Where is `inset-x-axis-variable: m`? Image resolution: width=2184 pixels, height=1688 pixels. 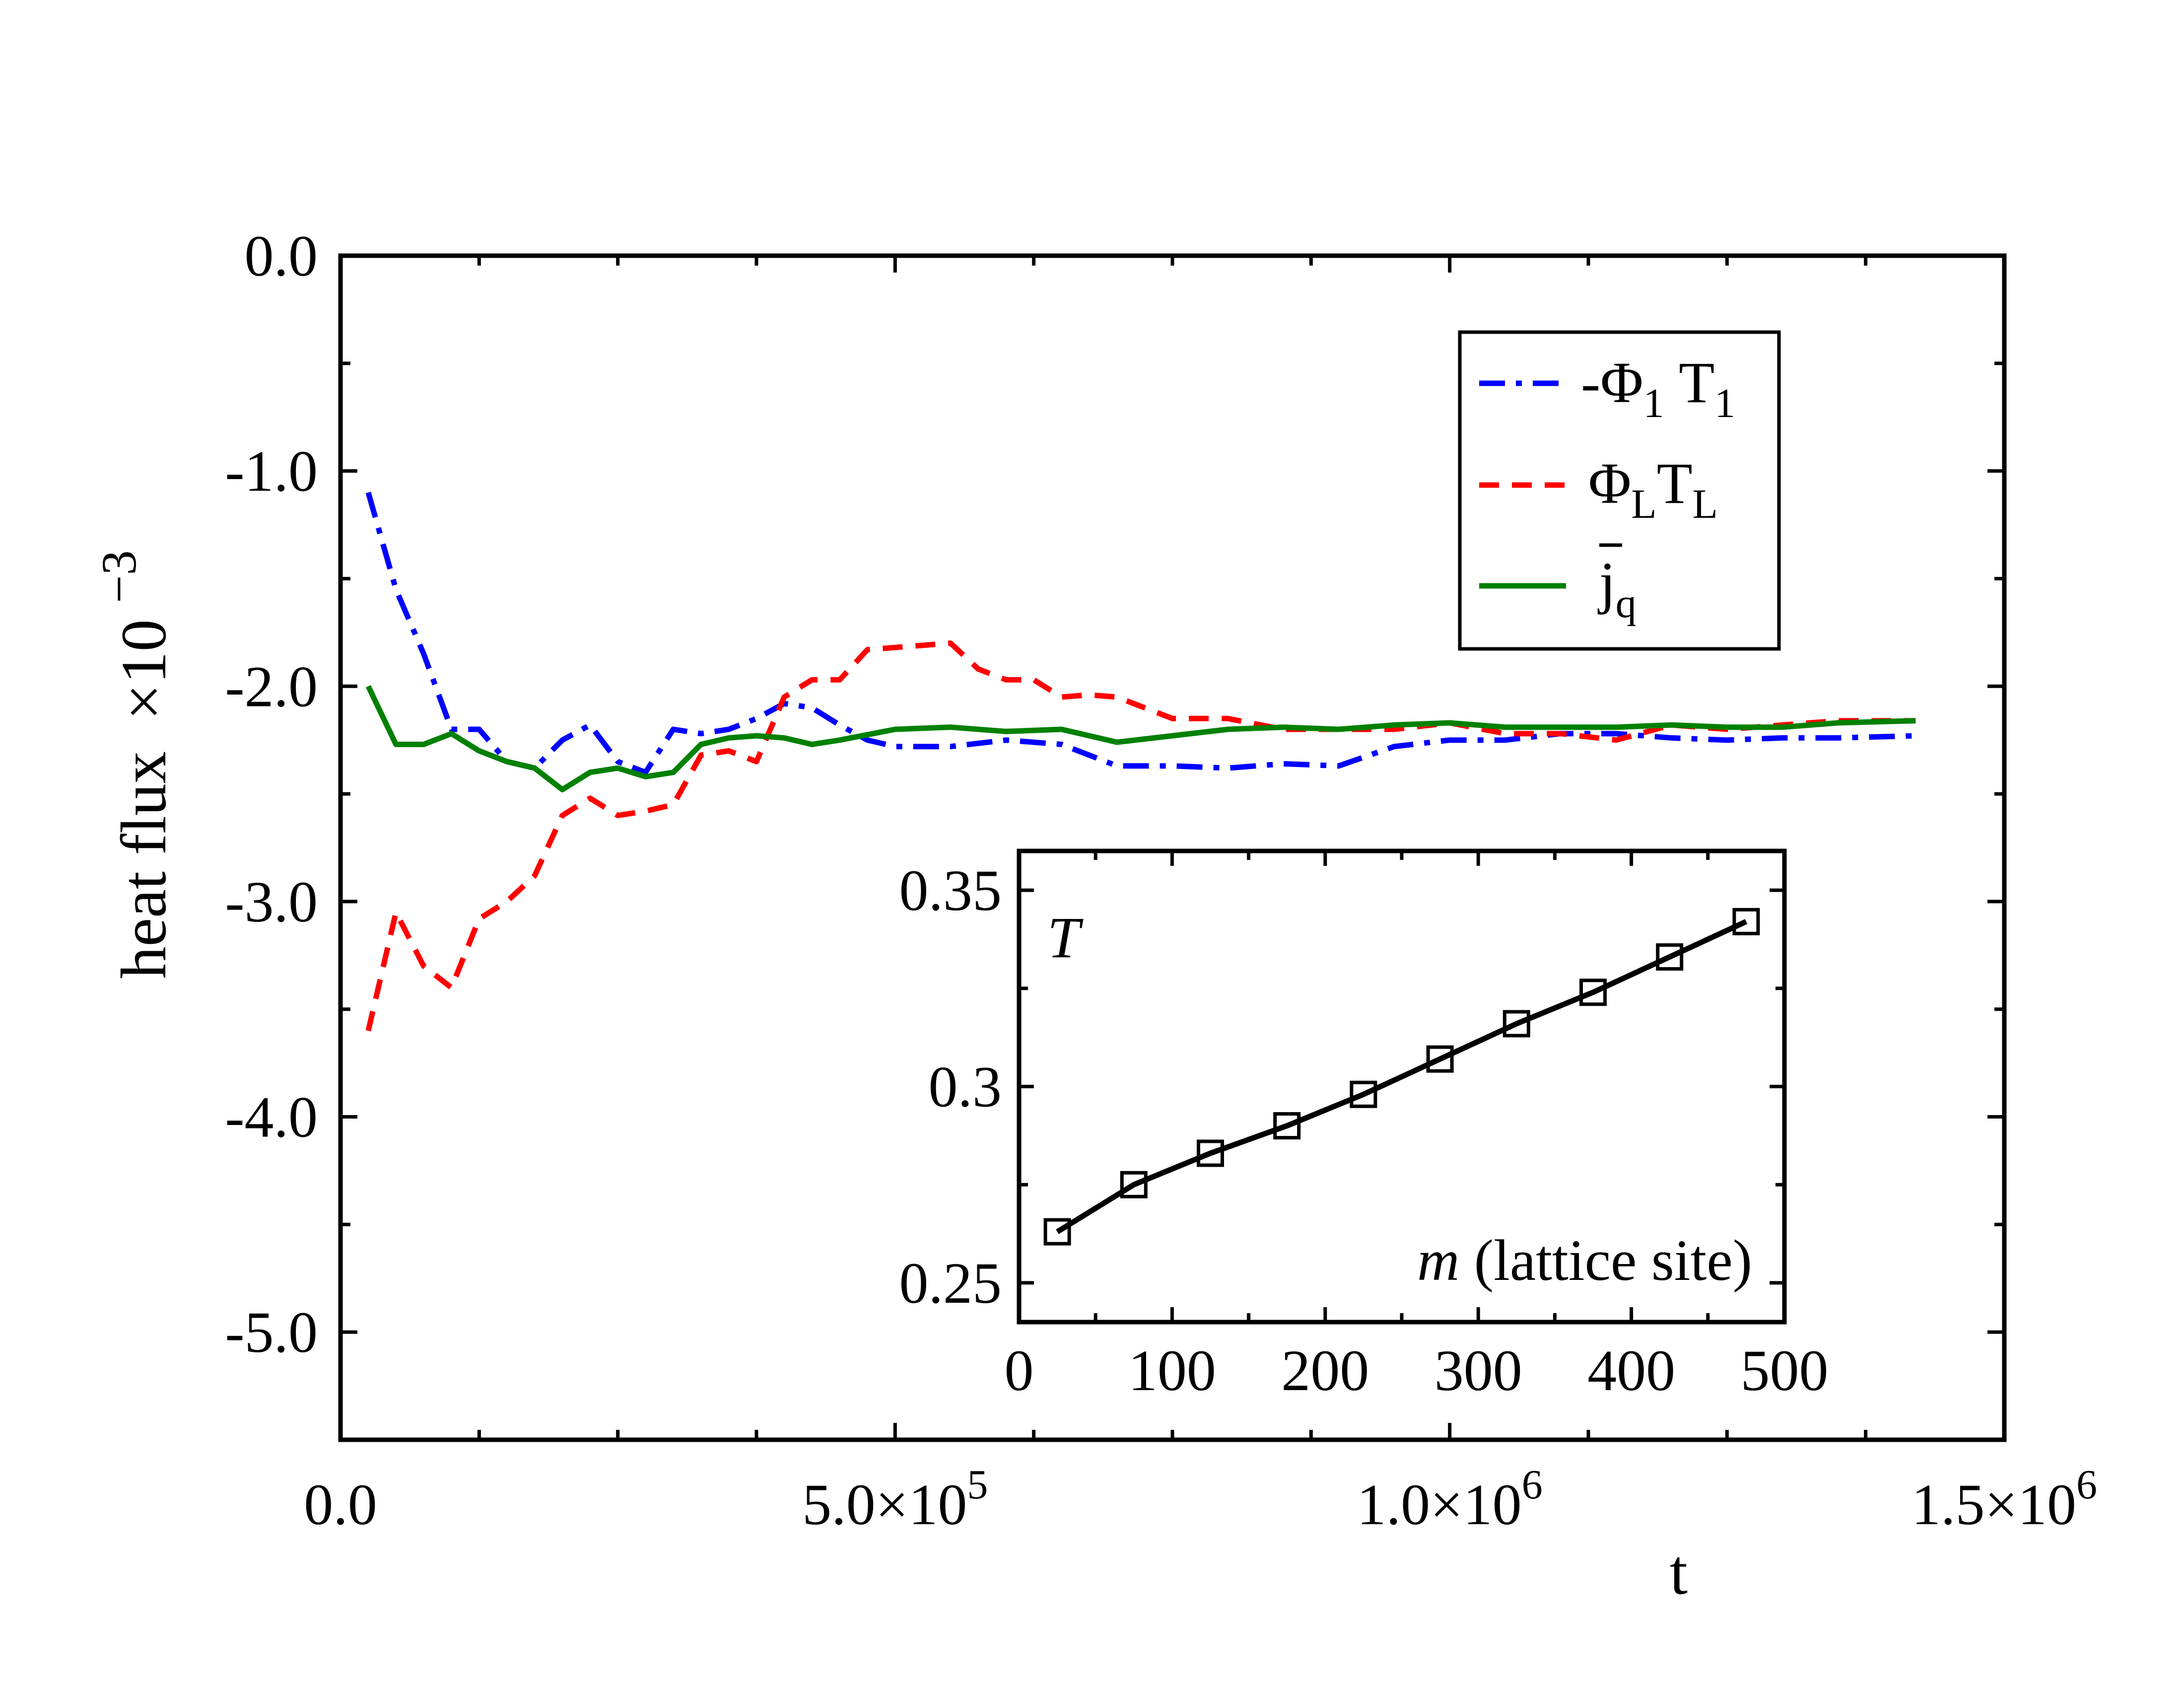
inset-x-axis-variable: m is located at coordinates (1438, 1260).